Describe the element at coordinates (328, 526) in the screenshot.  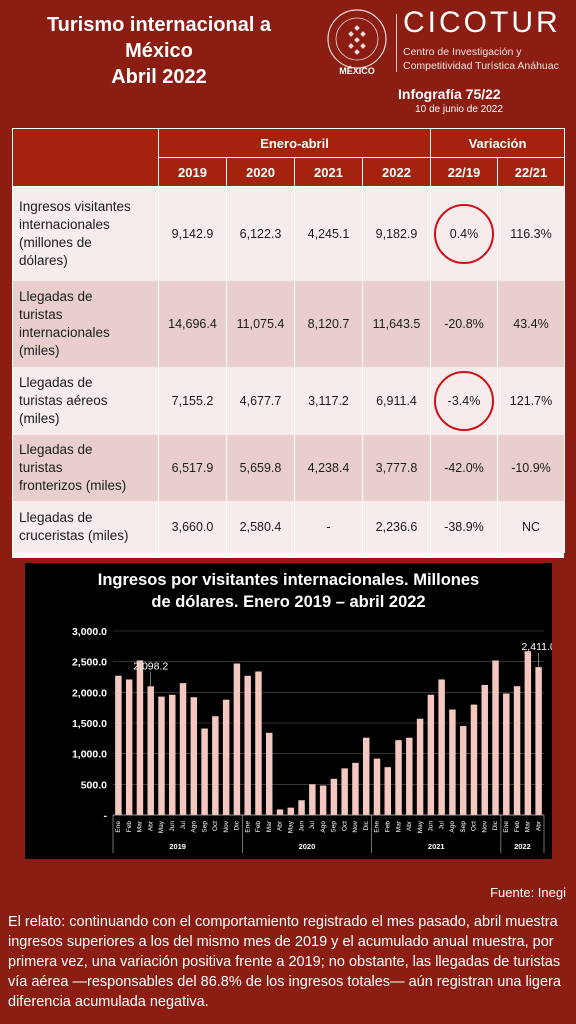
I see `table-cell: -` at that location.